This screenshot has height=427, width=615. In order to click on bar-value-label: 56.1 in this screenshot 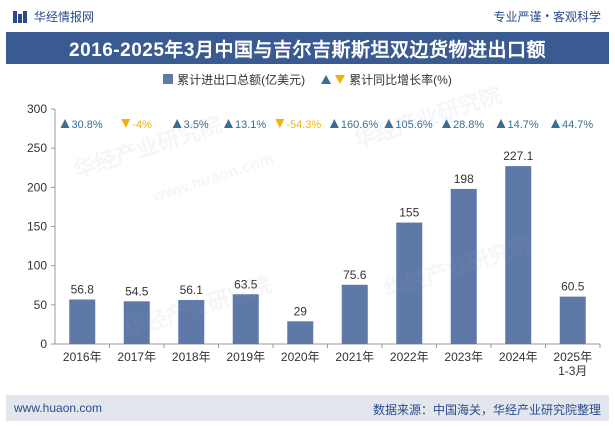, I will do `click(192, 290)`.